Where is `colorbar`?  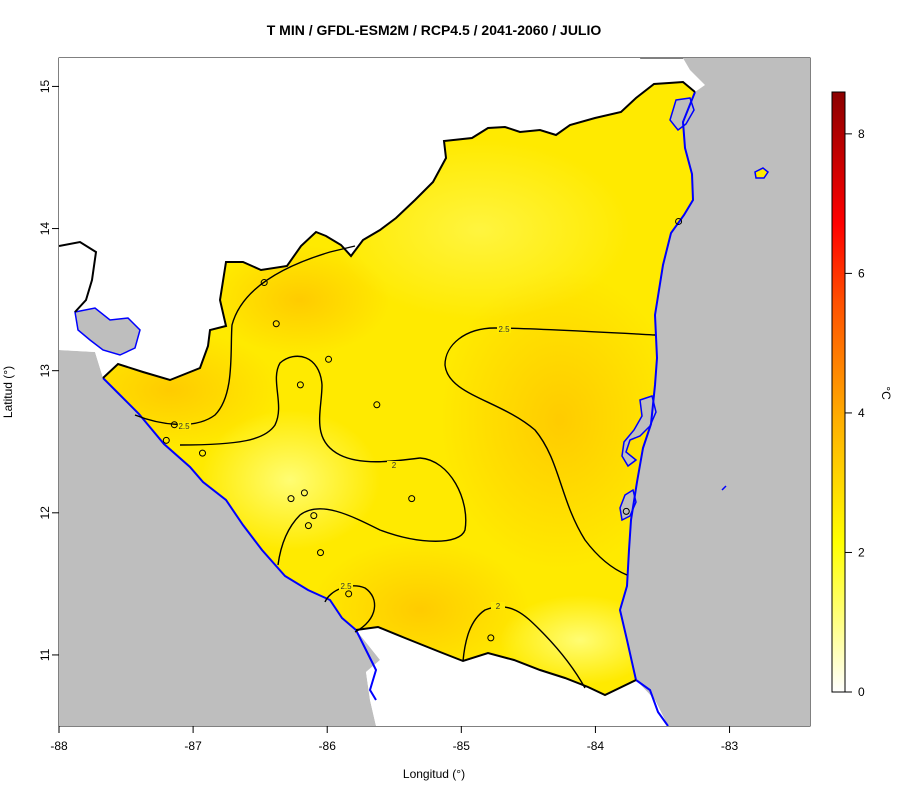
colorbar is located at coordinates (838, 392).